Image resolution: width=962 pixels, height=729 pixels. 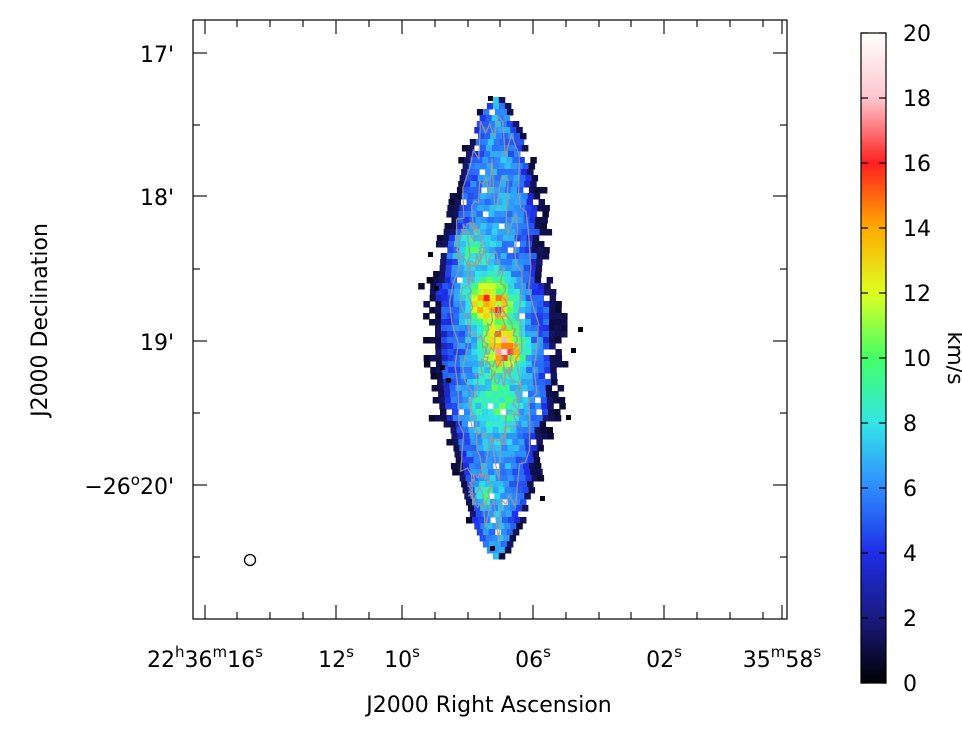 What do you see at coordinates (129, 271) in the screenshot?
I see `y-tick-labels: 17' 18' 19' −26o20'` at bounding box center [129, 271].